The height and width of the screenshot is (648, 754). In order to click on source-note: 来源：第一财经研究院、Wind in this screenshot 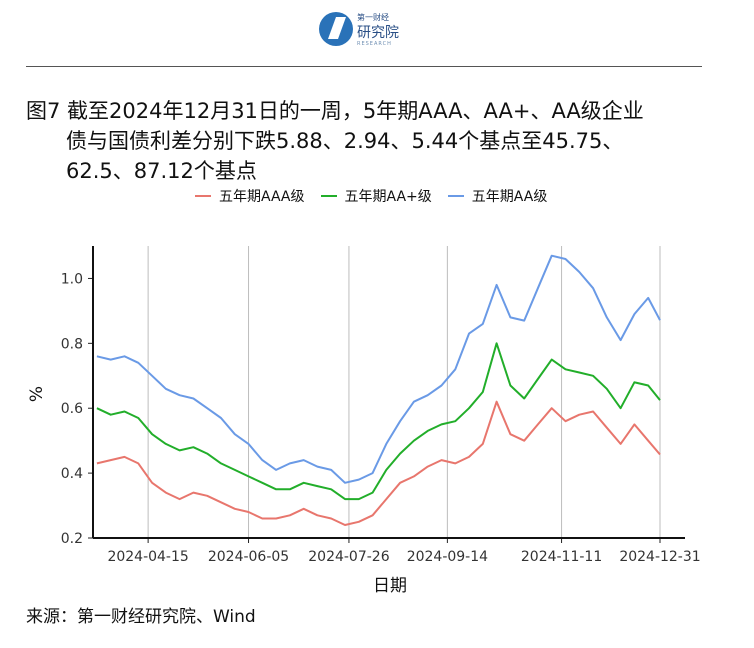, I will do `click(141, 617)`.